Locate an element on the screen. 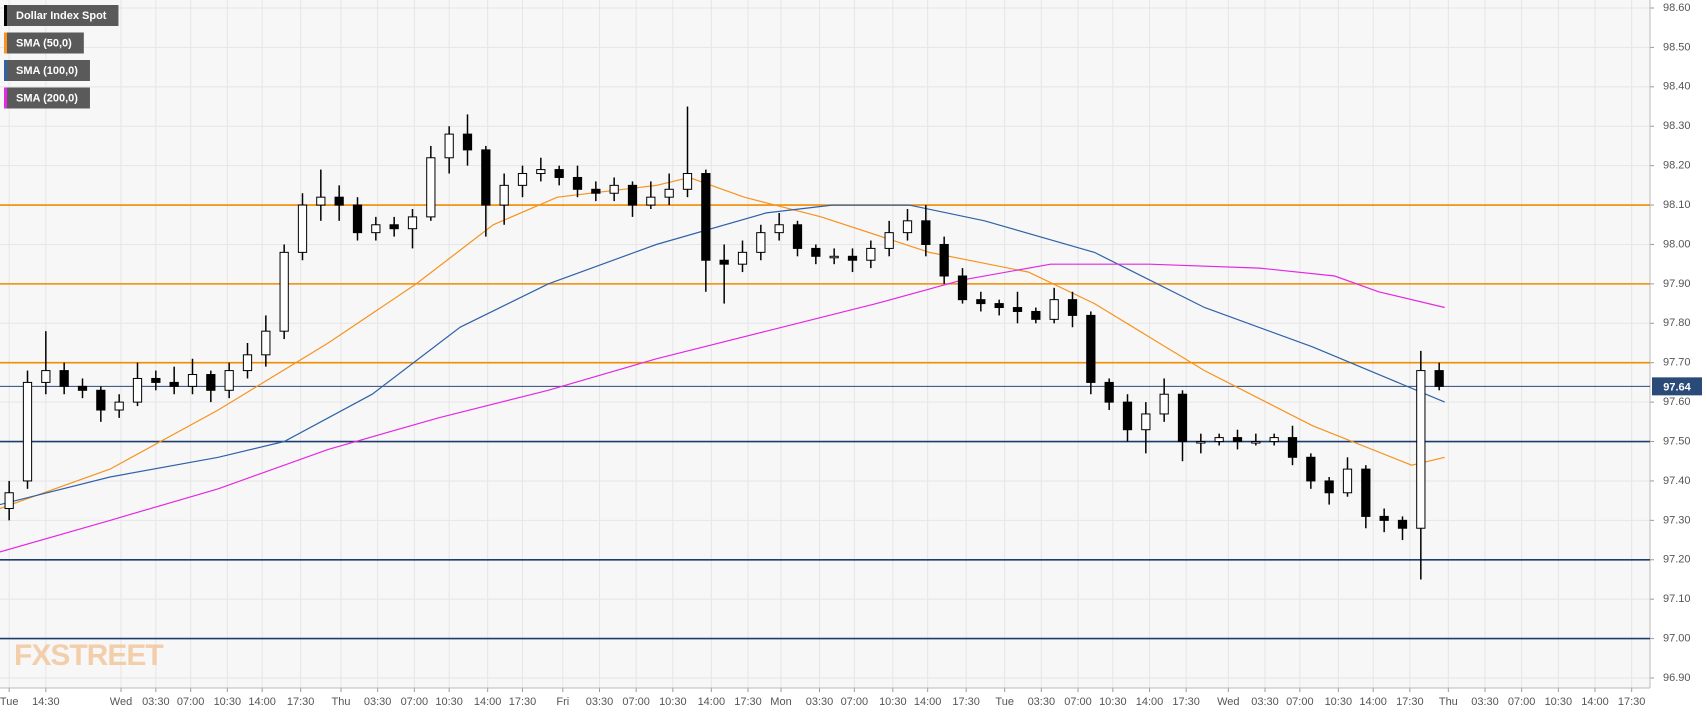 This screenshot has height=712, width=1707. x-tick-label: Mon is located at coordinates (780, 702).